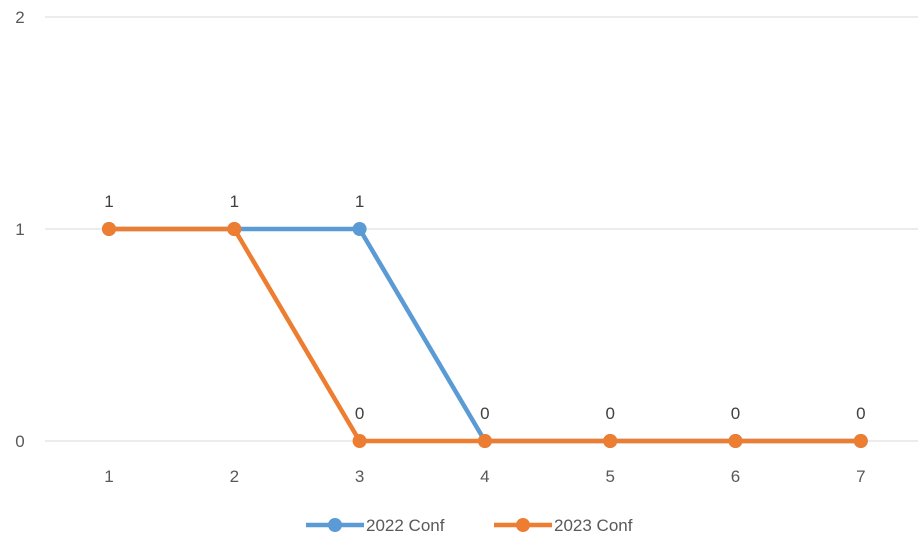 Image resolution: width=918 pixels, height=540 pixels. I want to click on x-tick-label: 4, so click(484, 476).